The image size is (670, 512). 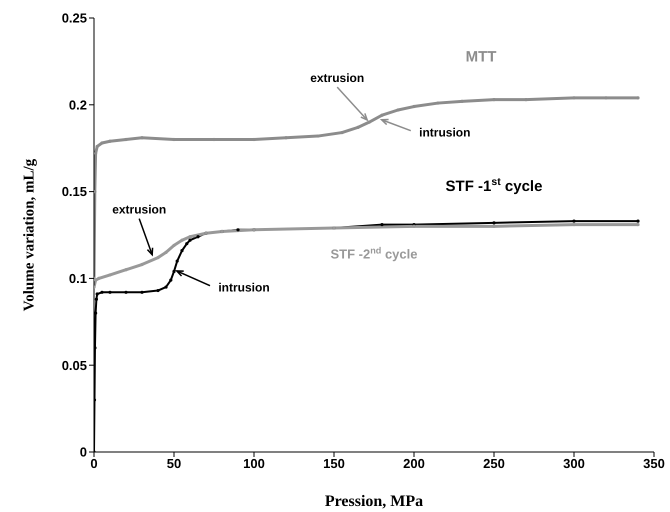 What do you see at coordinates (374, 501) in the screenshot?
I see `x-axis-title: Pression, MPa` at bounding box center [374, 501].